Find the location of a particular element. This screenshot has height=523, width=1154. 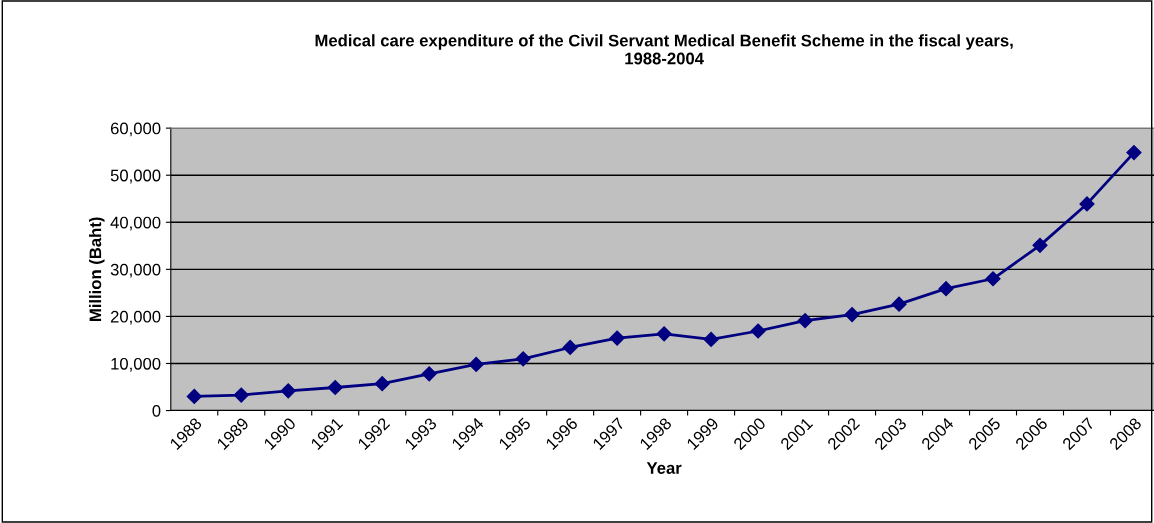

y-tick-label: 40,000 is located at coordinates (135, 223).